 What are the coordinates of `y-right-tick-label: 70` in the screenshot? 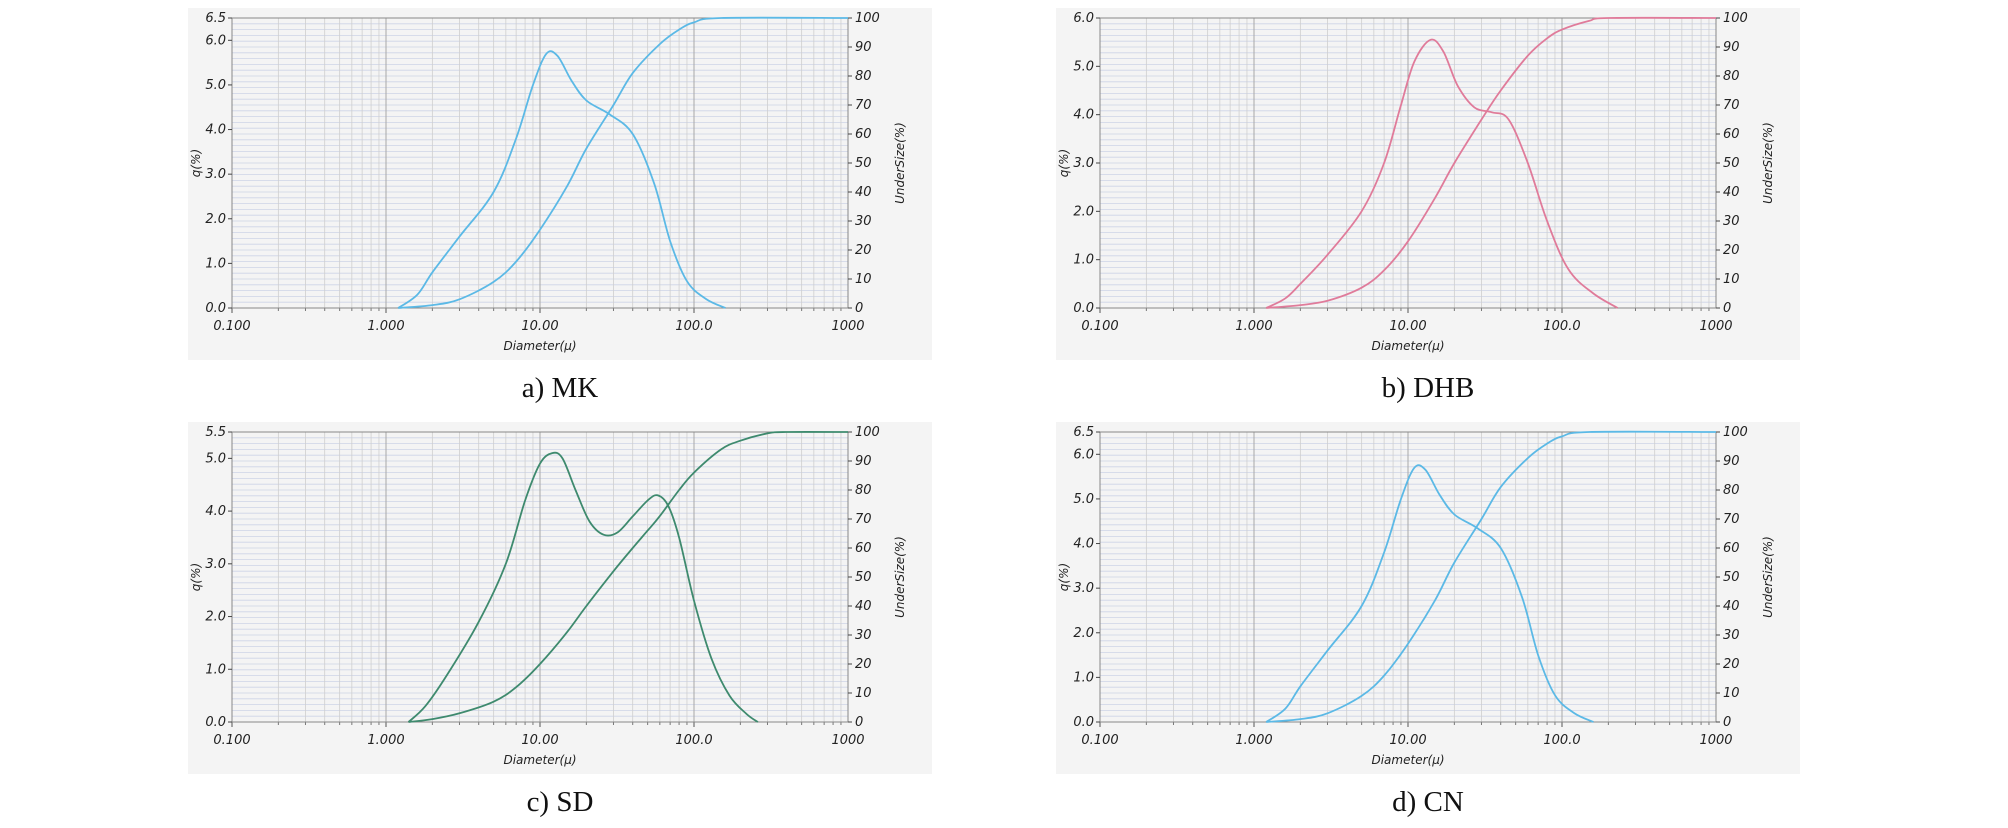 It's located at (863, 519).